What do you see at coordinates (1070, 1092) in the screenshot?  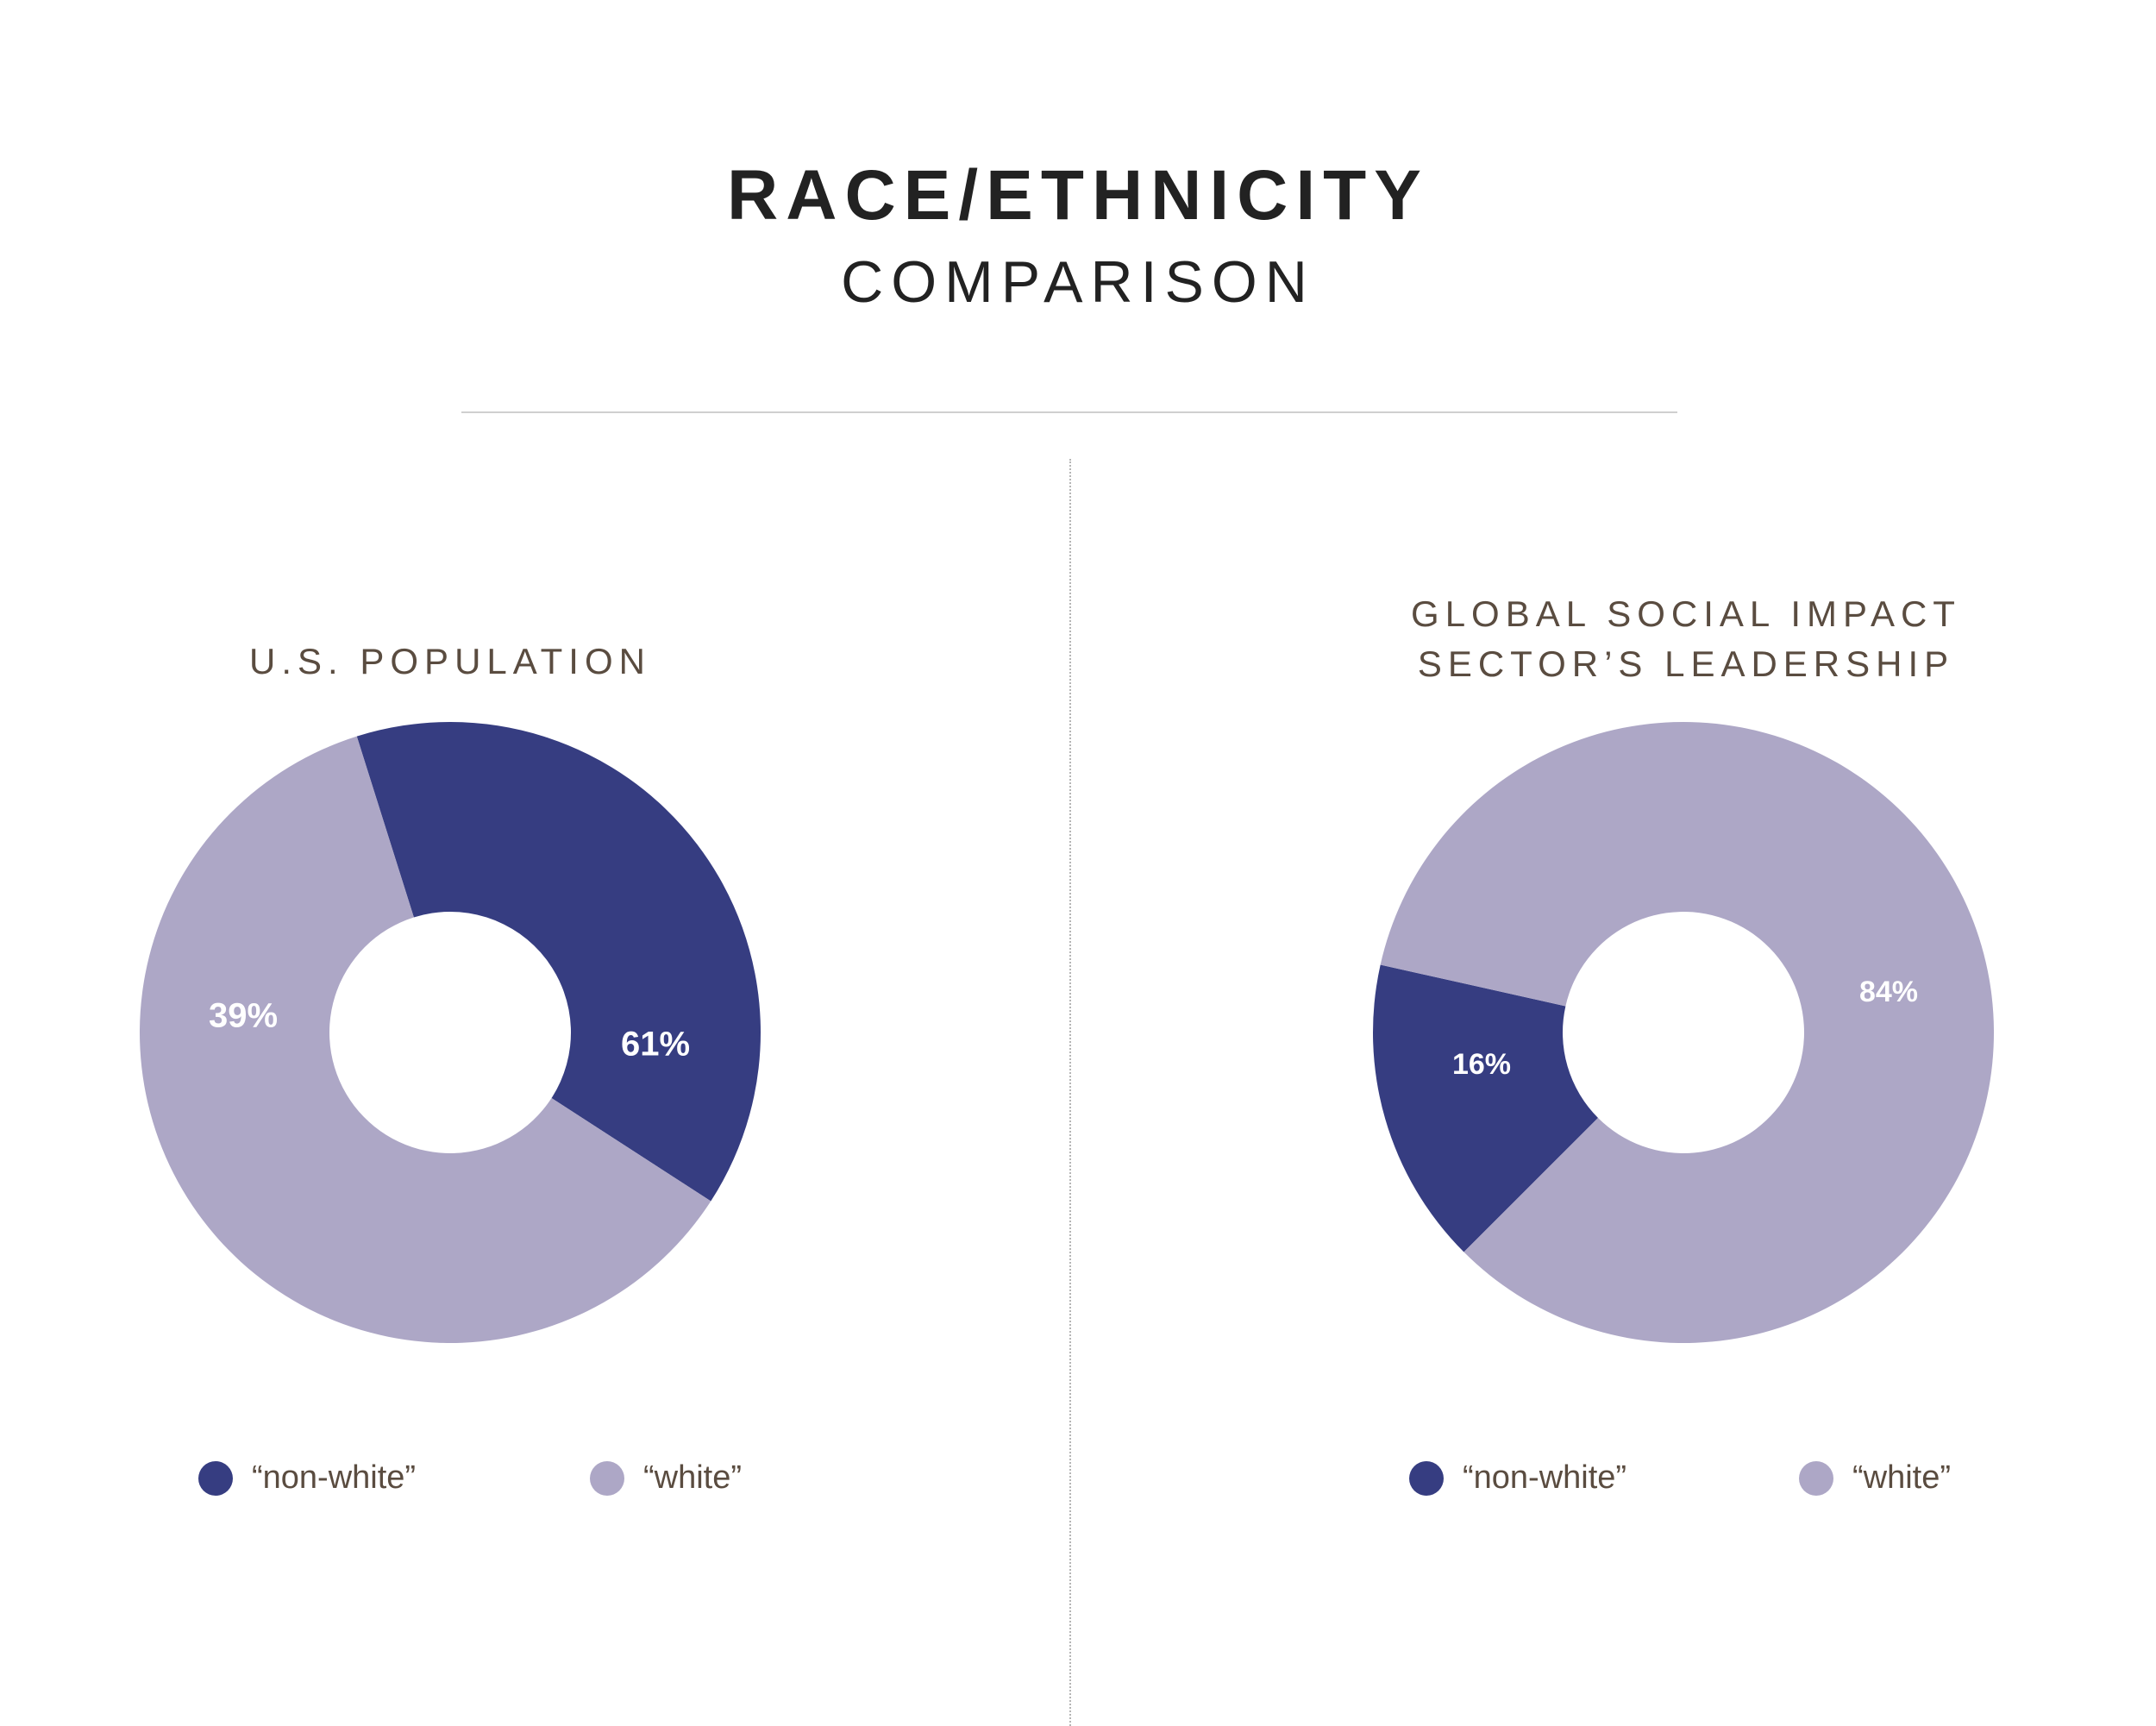 I see `chart-separator` at bounding box center [1070, 1092].